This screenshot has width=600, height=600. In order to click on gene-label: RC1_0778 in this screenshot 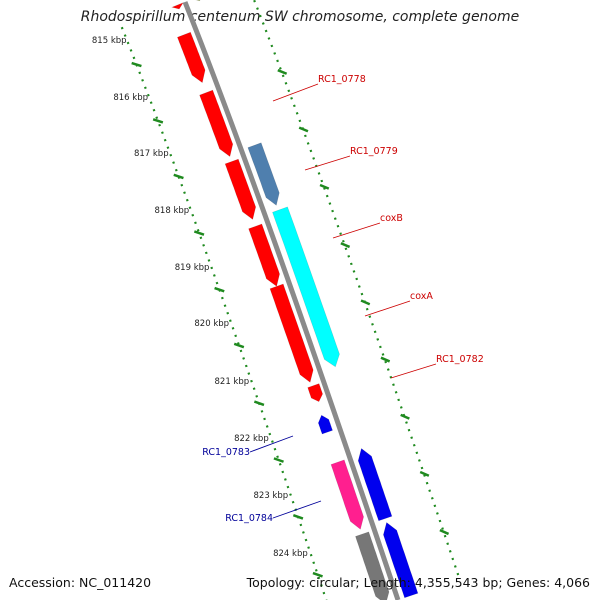, I will do `click(342, 79)`.